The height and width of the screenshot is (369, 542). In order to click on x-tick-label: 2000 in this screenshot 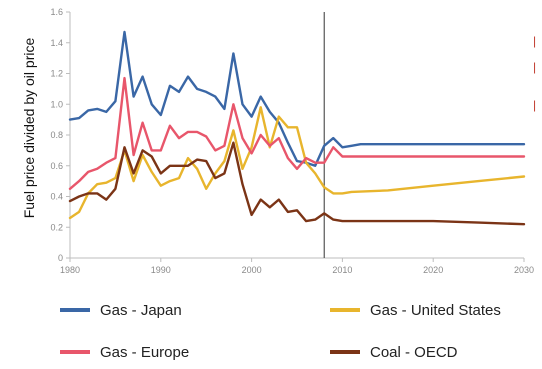, I will do `click(252, 270)`.